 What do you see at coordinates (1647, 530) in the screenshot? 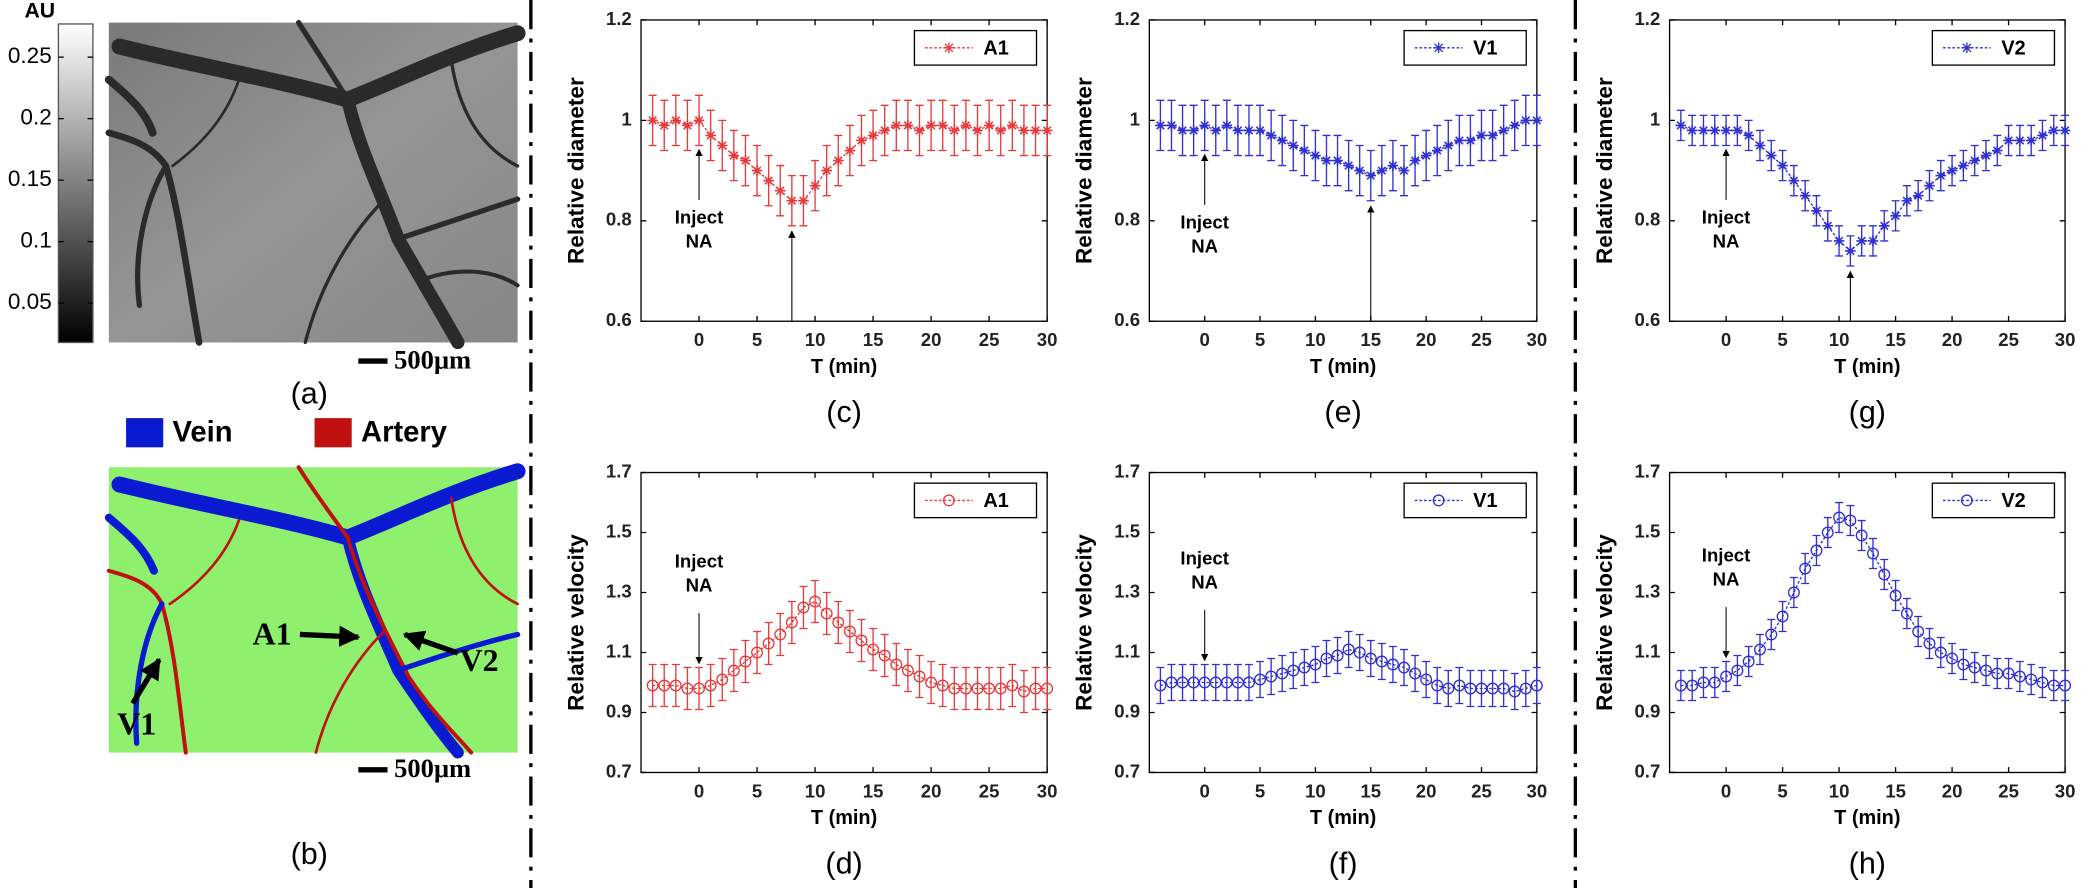
I see `y-tick-label: 1.5` at bounding box center [1647, 530].